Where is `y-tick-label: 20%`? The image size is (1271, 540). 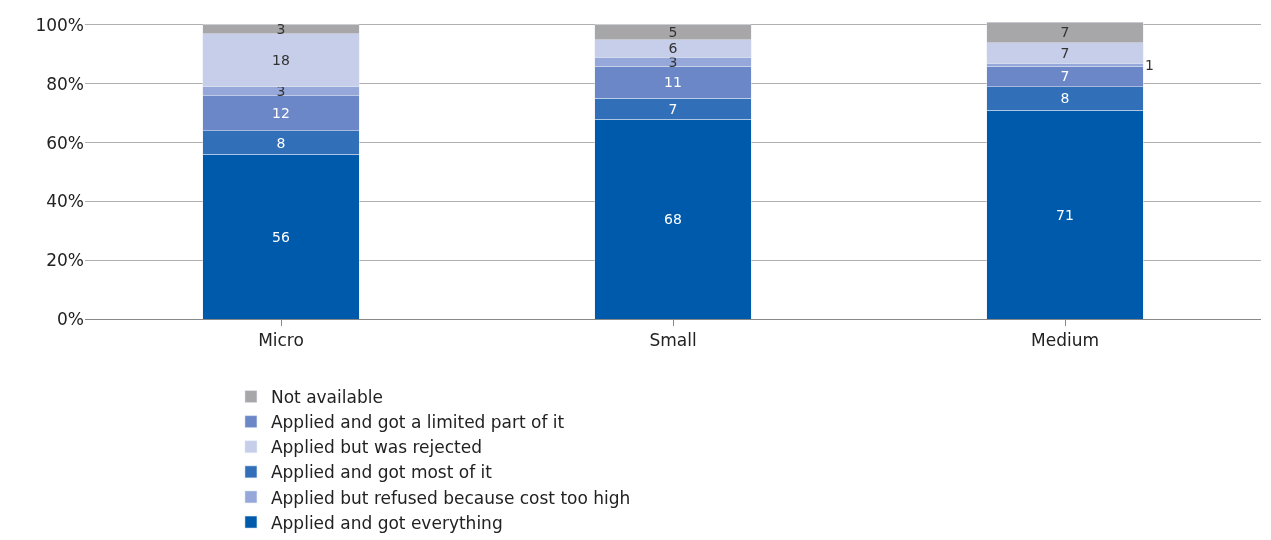
y-tick-label: 20% is located at coordinates (65, 260).